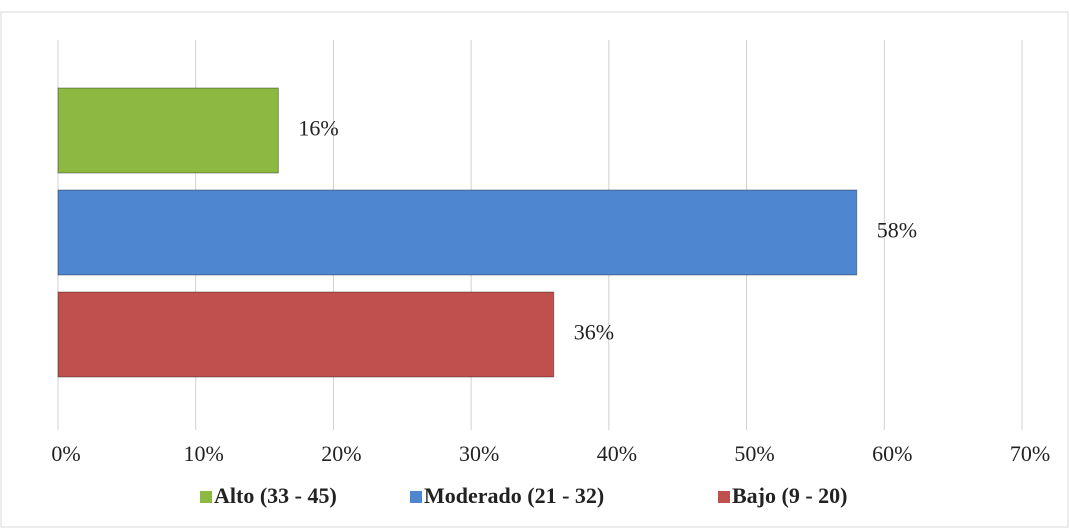 The height and width of the screenshot is (529, 1070). I want to click on data-label: 36%, so click(594, 332).